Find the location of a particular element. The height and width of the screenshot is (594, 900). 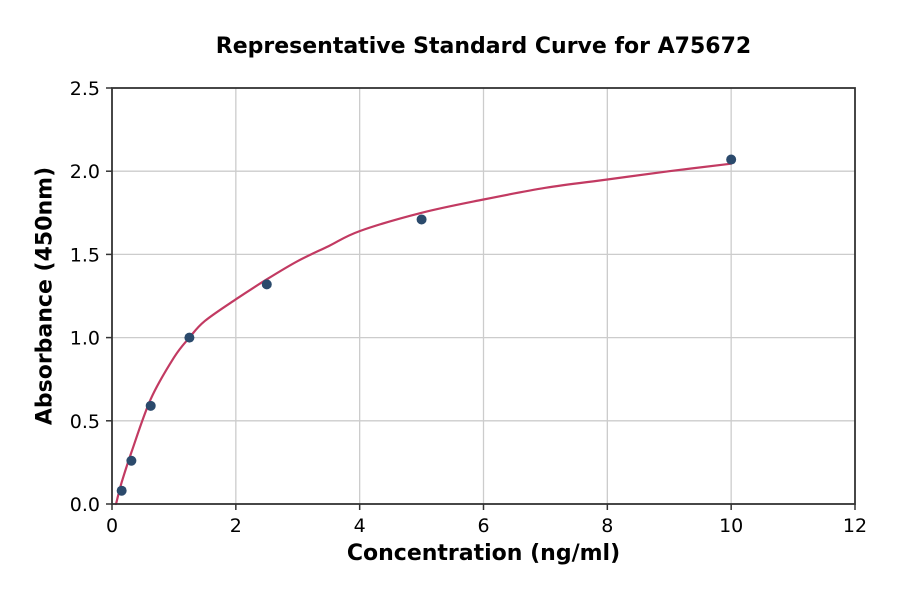

y-tick-label: 2.0 is located at coordinates (85, 172).